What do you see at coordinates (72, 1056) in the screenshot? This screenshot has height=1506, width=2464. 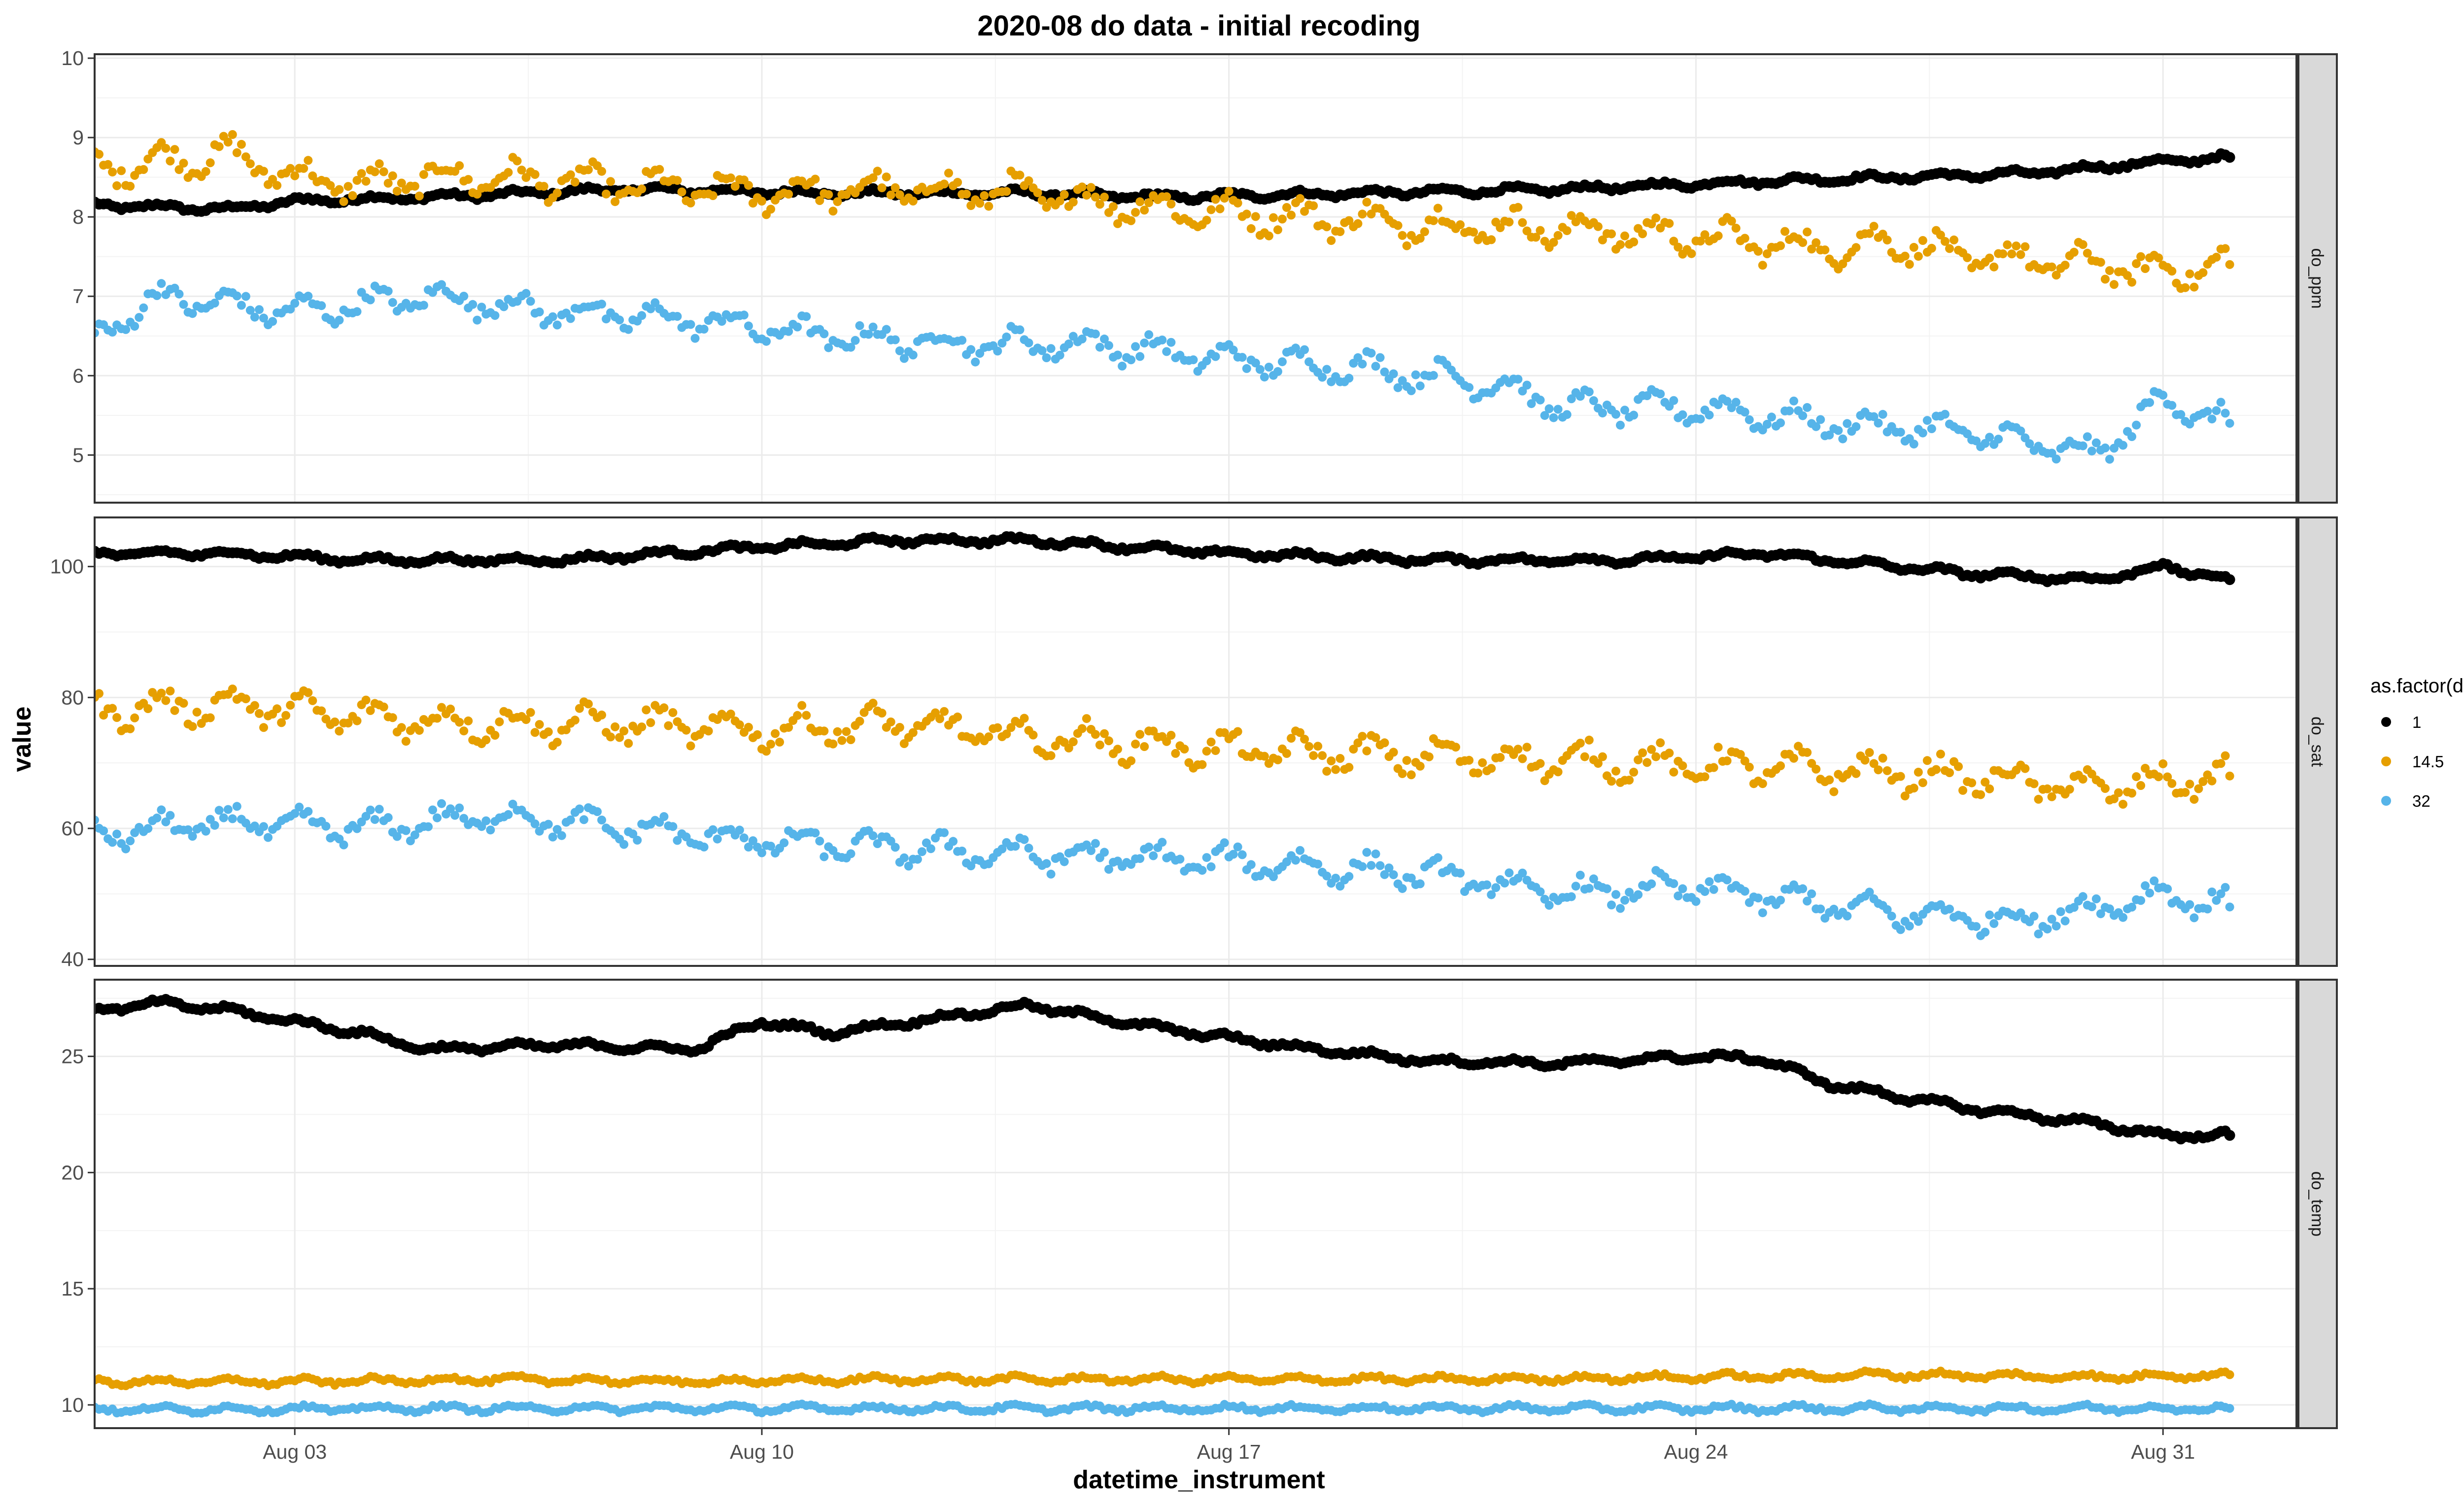 I see `y-tick-label: 25` at bounding box center [72, 1056].